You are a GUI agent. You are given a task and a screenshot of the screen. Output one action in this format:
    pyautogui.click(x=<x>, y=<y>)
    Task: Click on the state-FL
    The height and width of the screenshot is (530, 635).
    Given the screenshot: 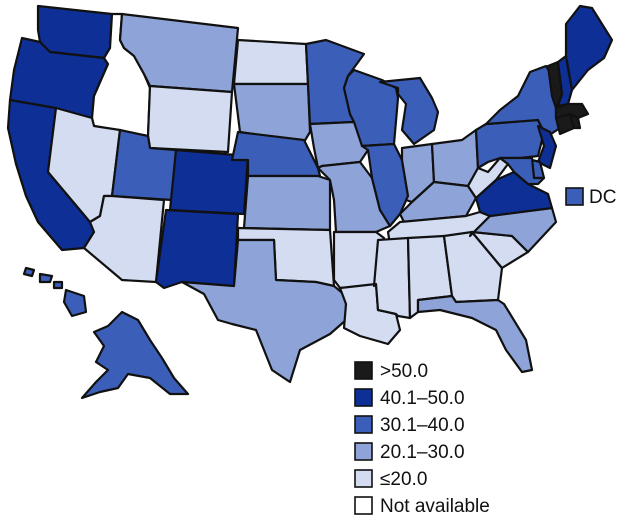 What is the action you would take?
    pyautogui.click(x=475, y=334)
    